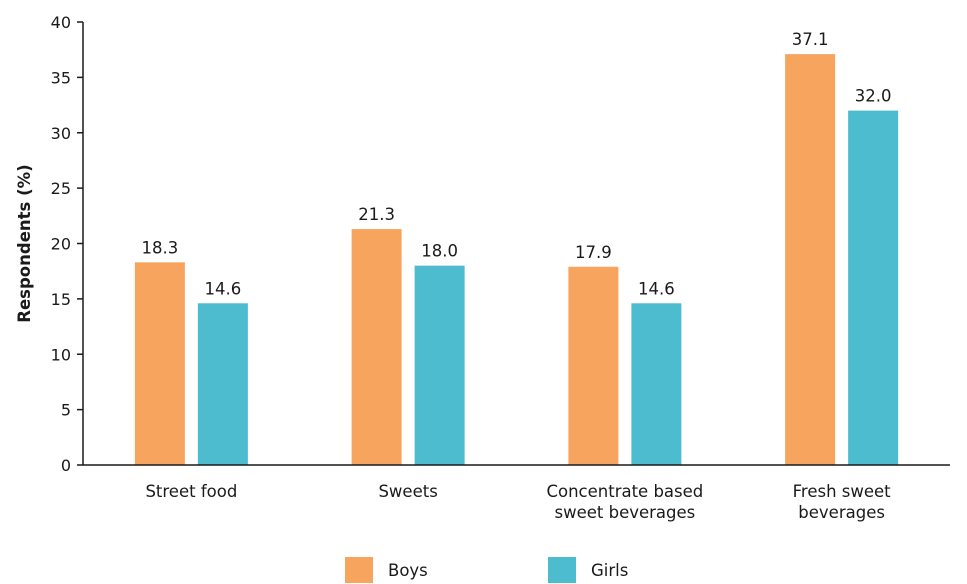 This screenshot has width=967, height=584. I want to click on data-label: 18.3, so click(160, 247).